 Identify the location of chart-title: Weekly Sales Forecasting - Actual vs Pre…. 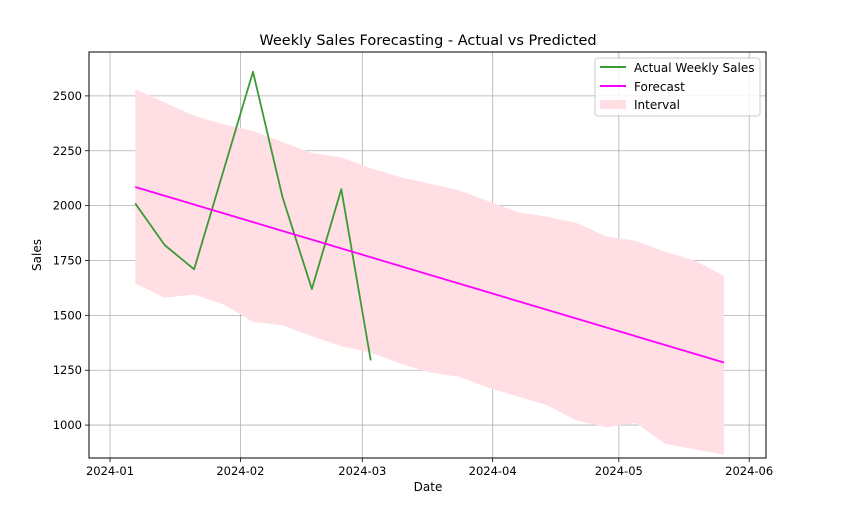
(427, 41).